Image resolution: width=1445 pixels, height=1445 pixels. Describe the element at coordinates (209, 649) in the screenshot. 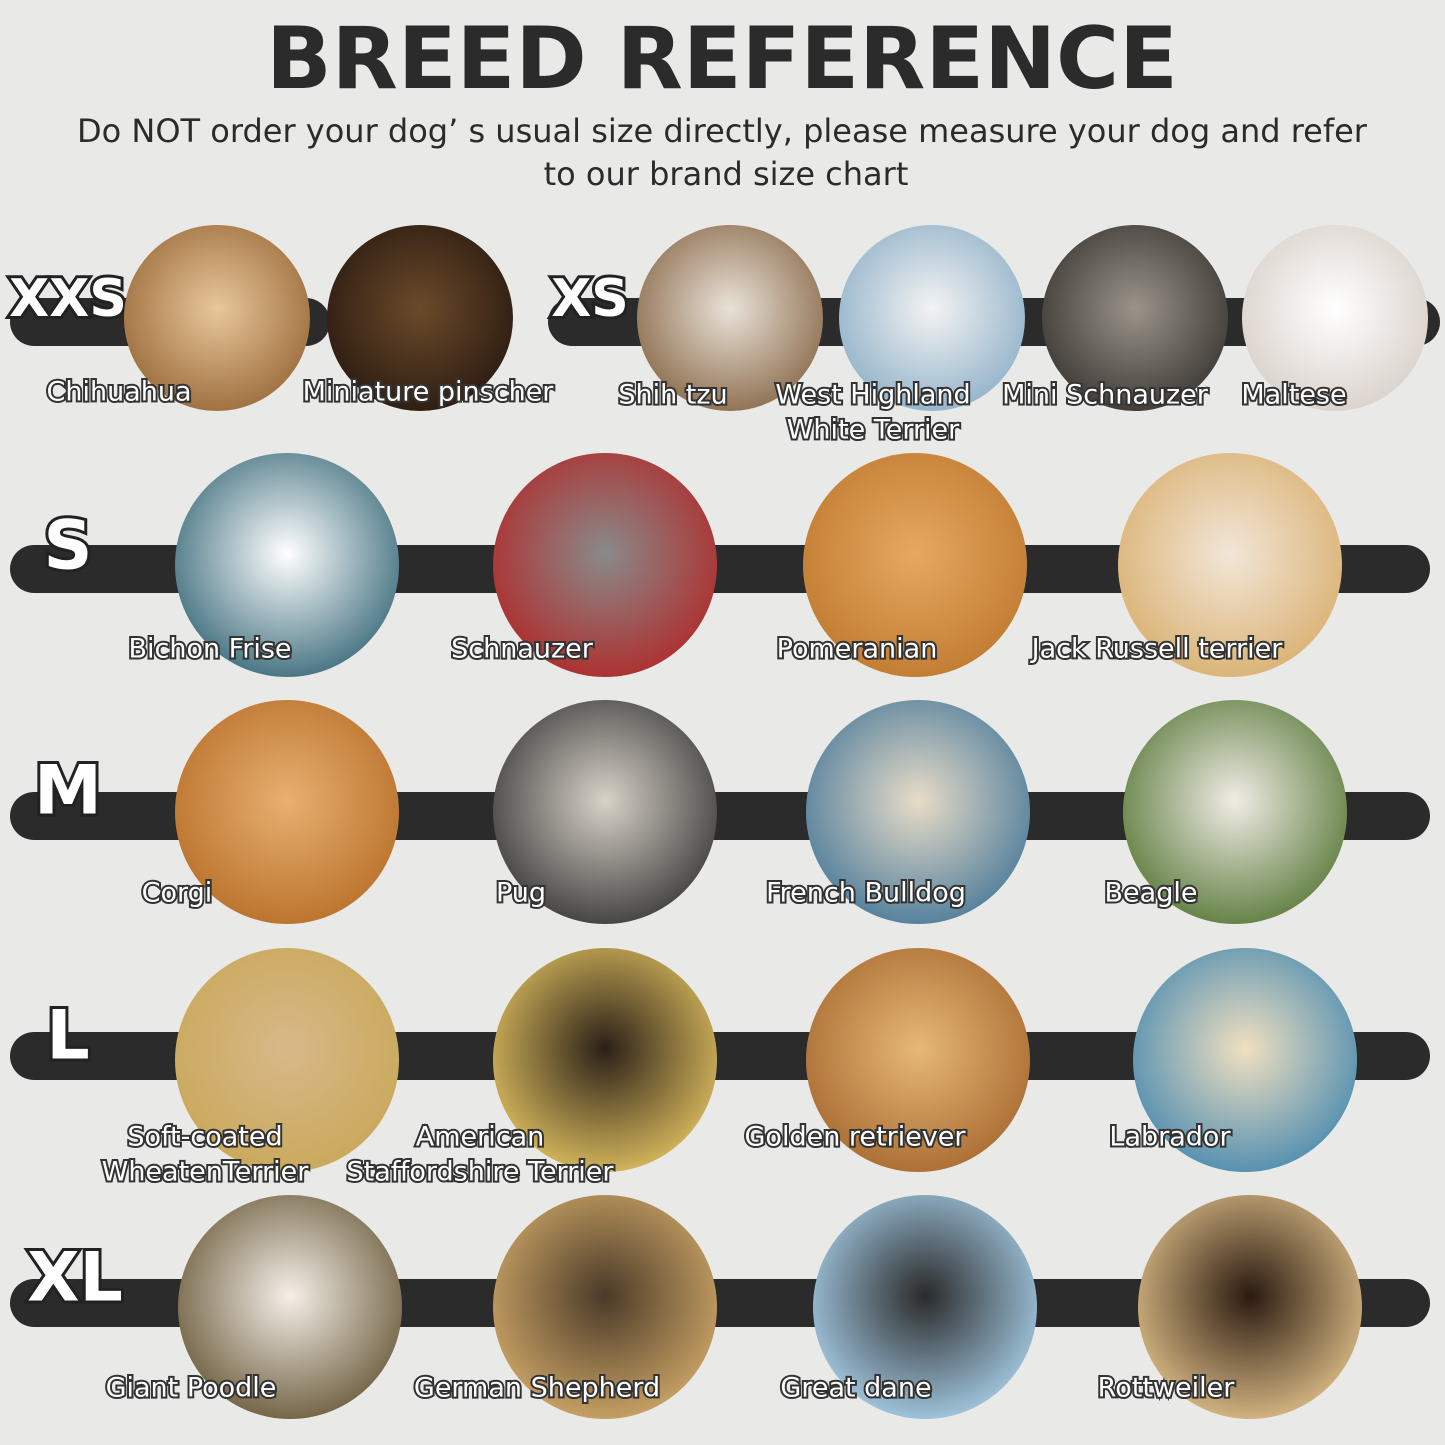

I see `breed-label: Bichon Frise` at that location.